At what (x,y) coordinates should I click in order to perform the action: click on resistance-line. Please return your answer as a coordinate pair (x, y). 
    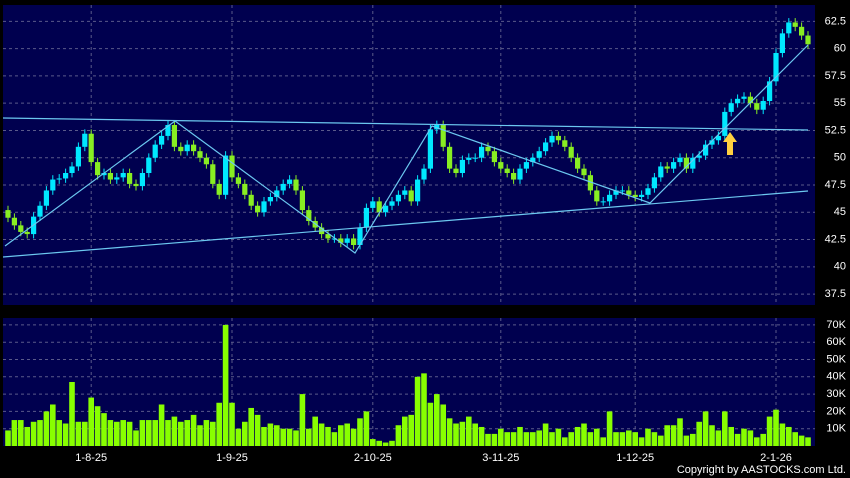
    Looking at the image, I should click on (405, 124).